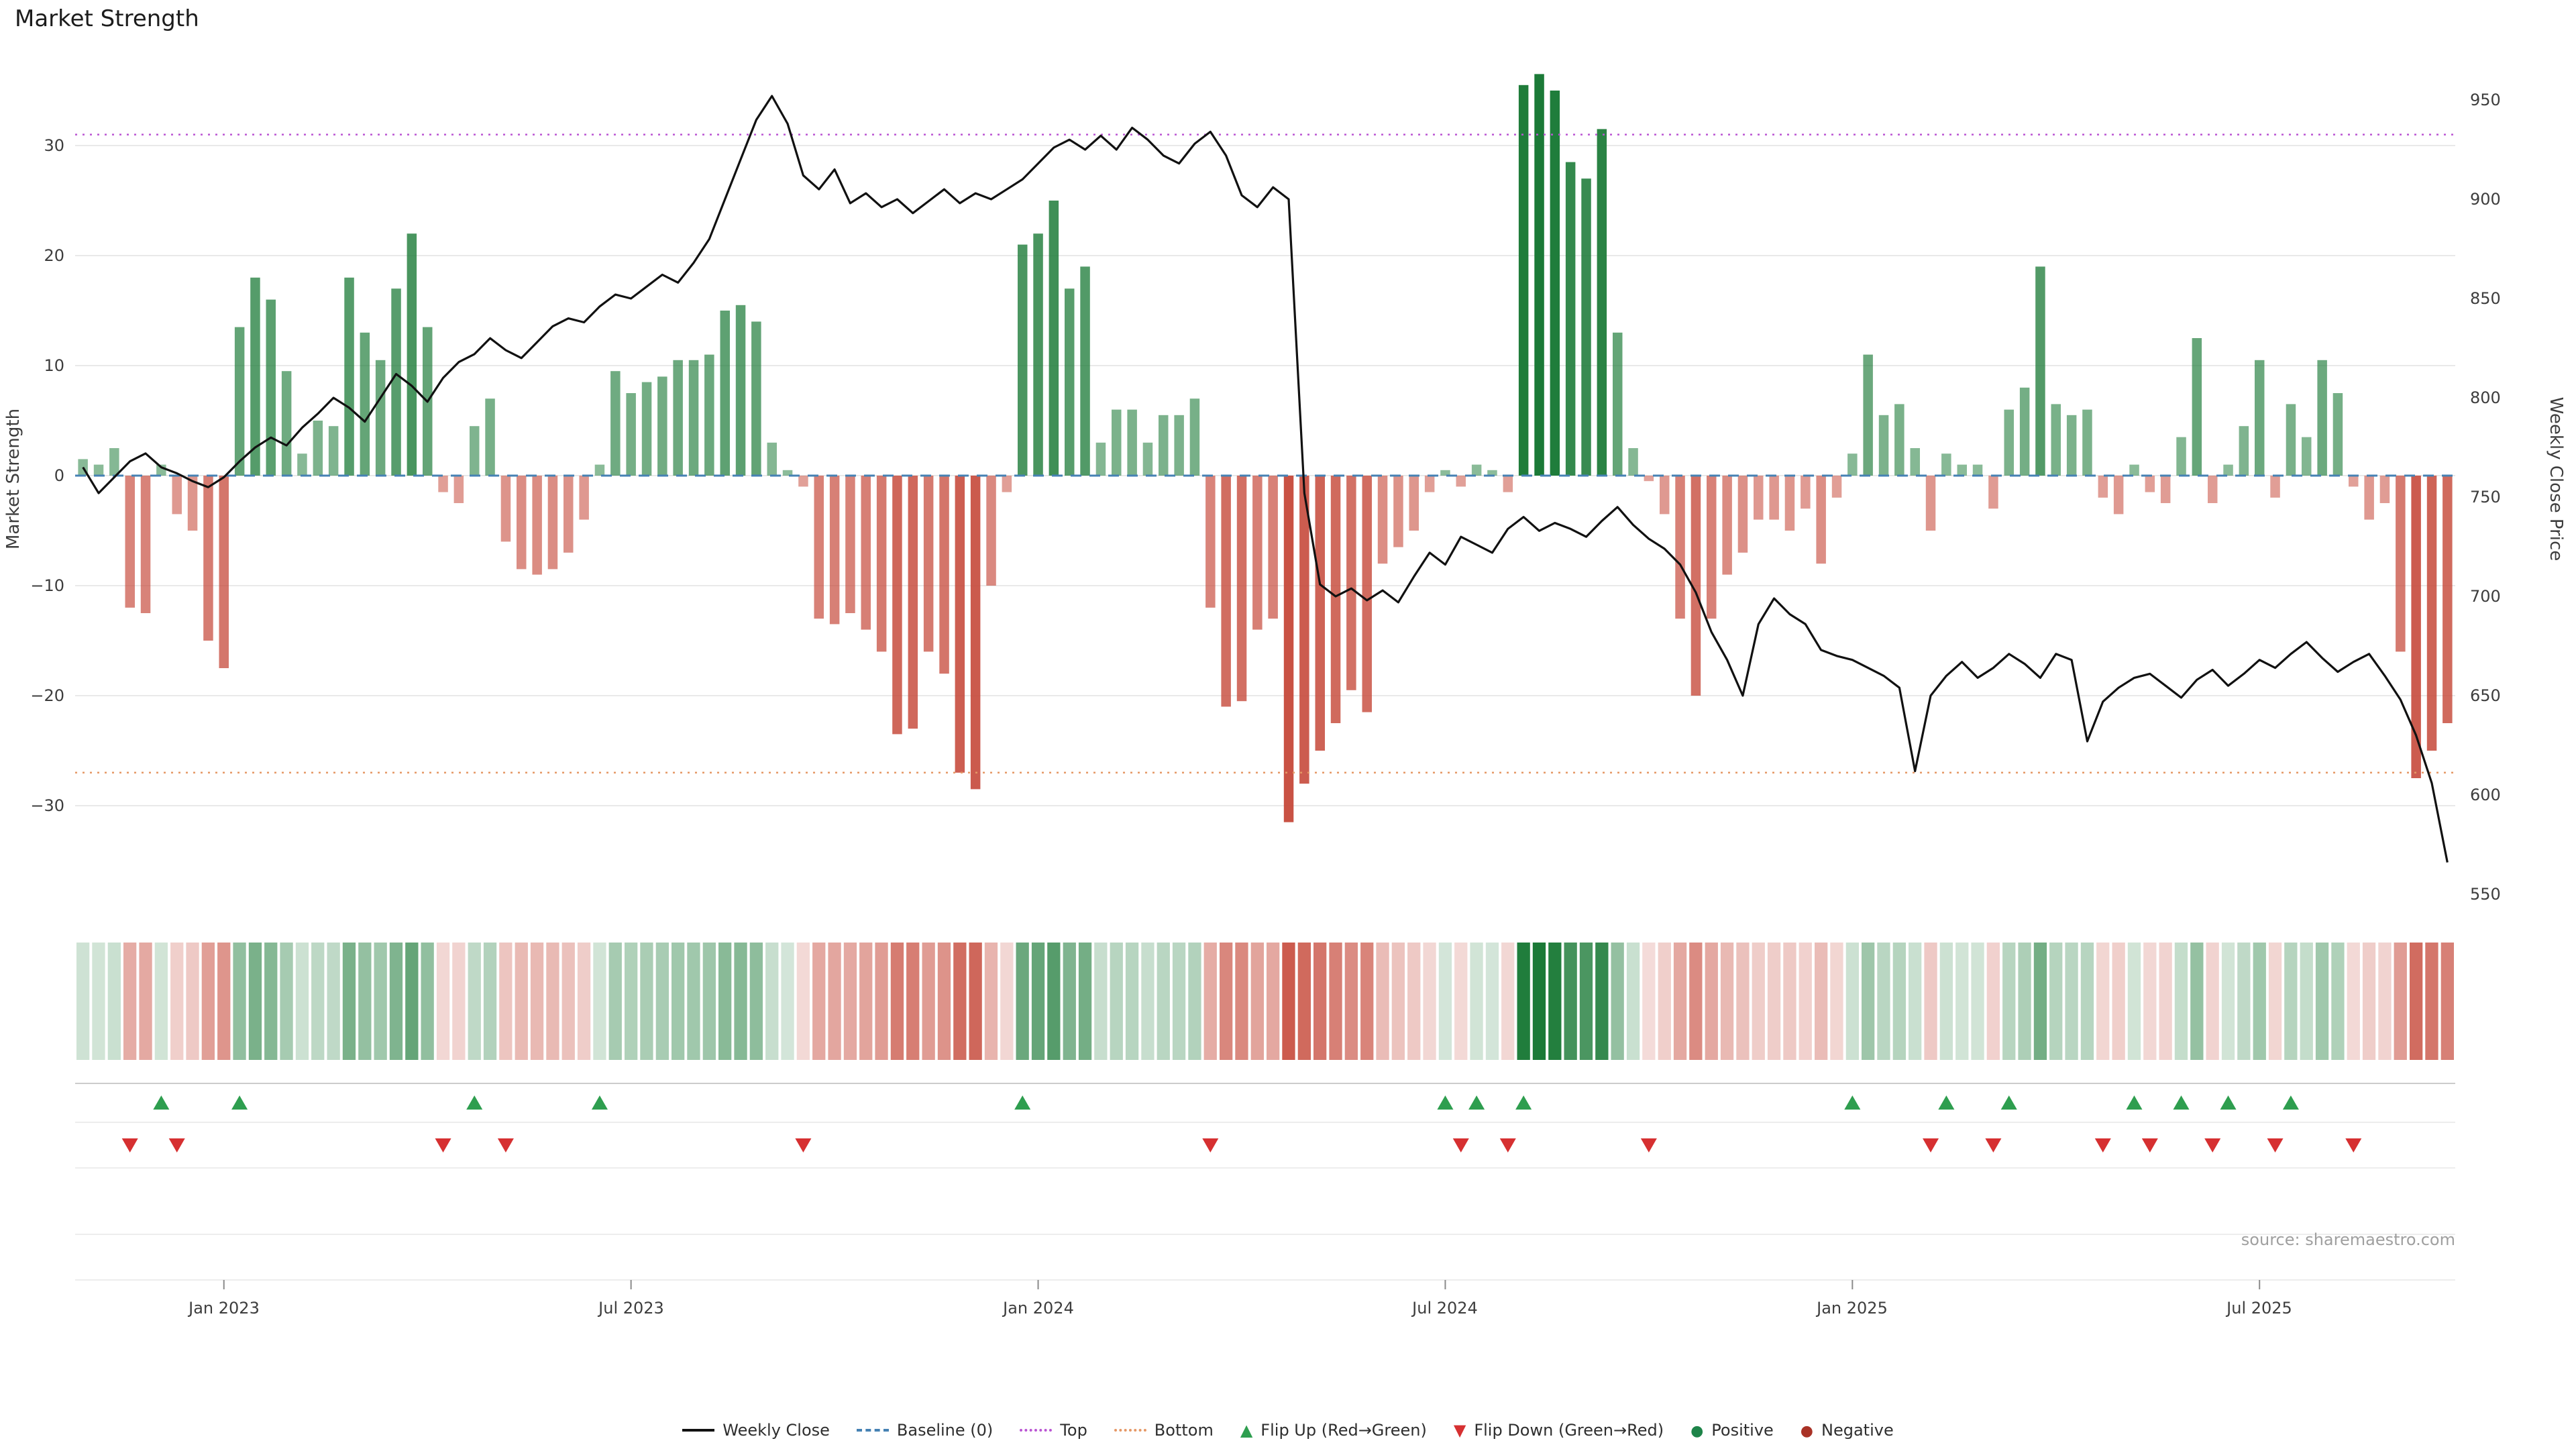 The height and width of the screenshot is (1449, 2576). I want to click on legend-label: Negative, so click(1857, 1430).